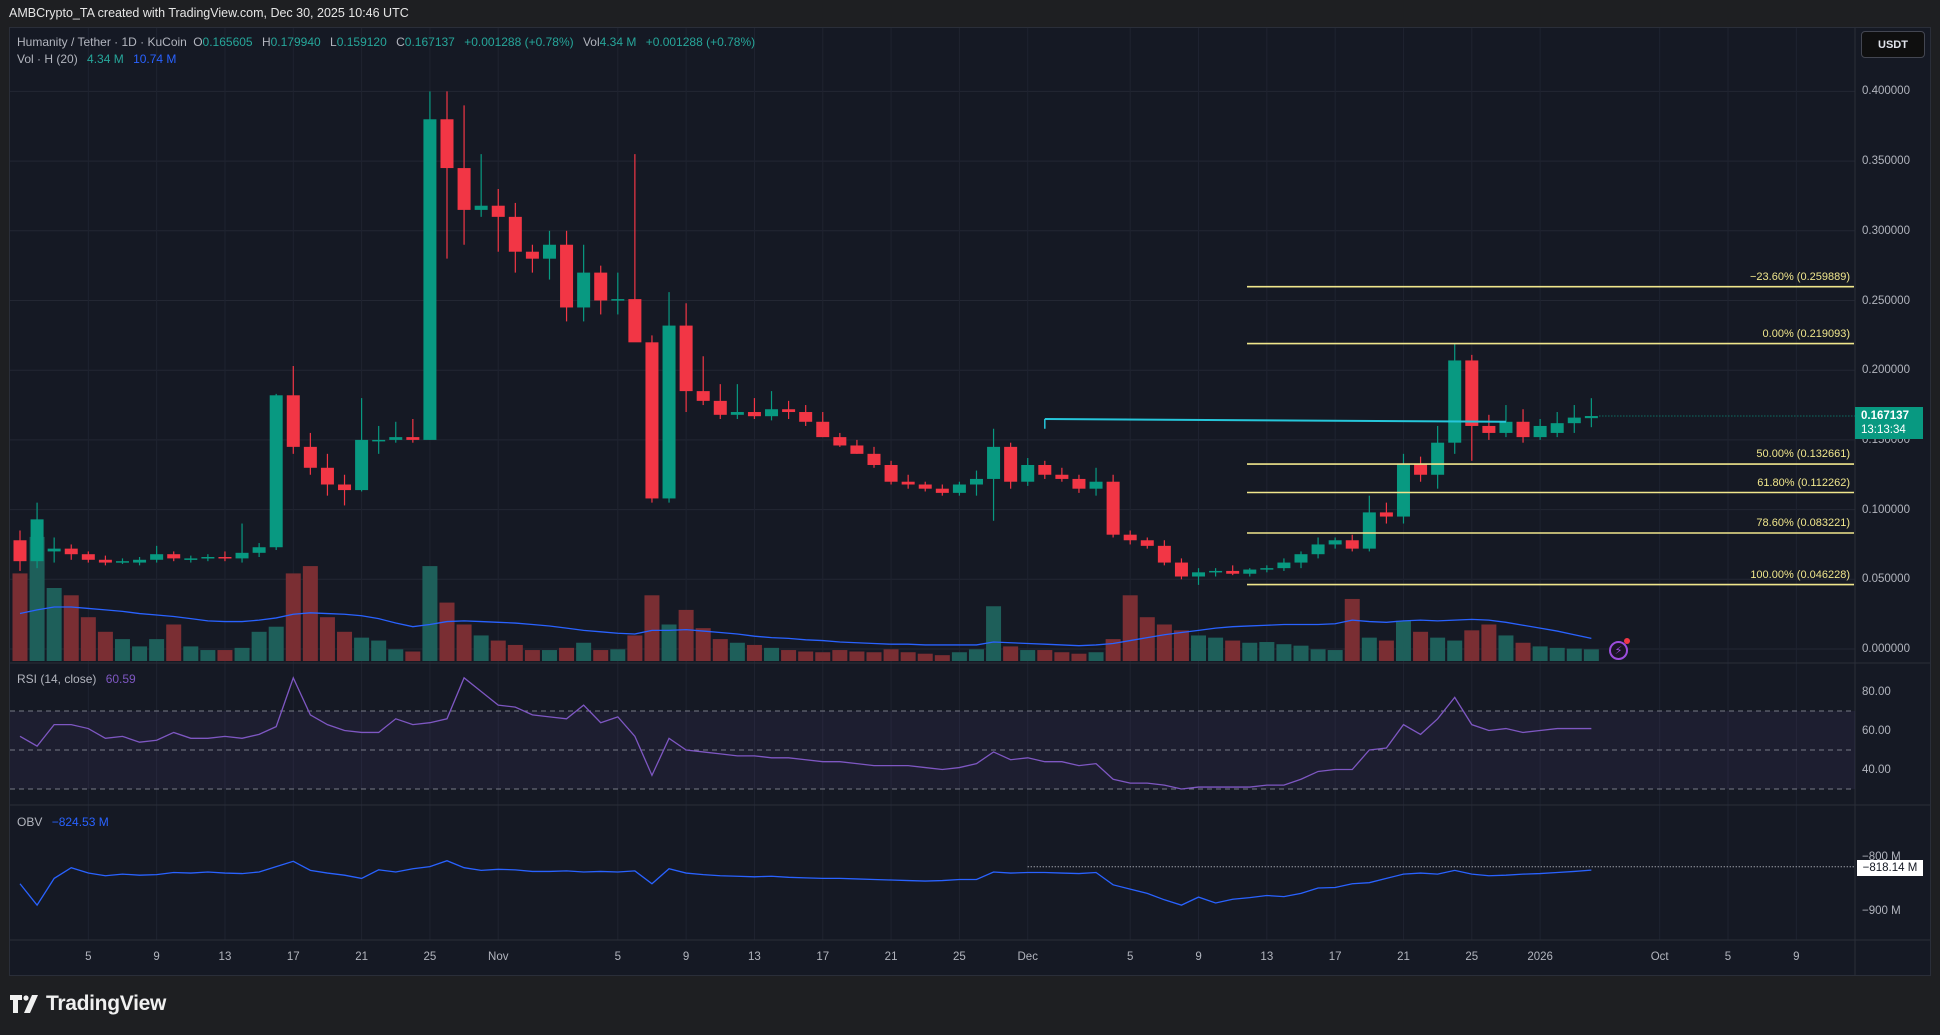 Image resolution: width=1940 pixels, height=1035 pixels. Describe the element at coordinates (1027, 957) in the screenshot. I see `time-label: Dec` at that location.